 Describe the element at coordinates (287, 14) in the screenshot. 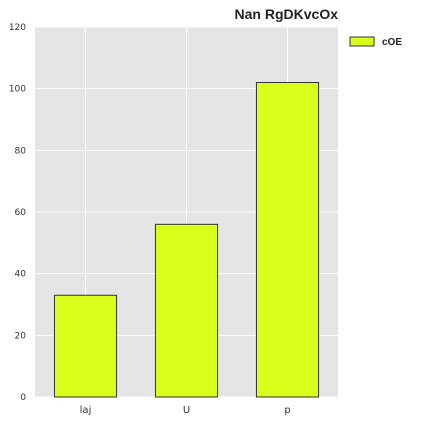

I see `chart-title: Nan RgDKvcOx` at that location.